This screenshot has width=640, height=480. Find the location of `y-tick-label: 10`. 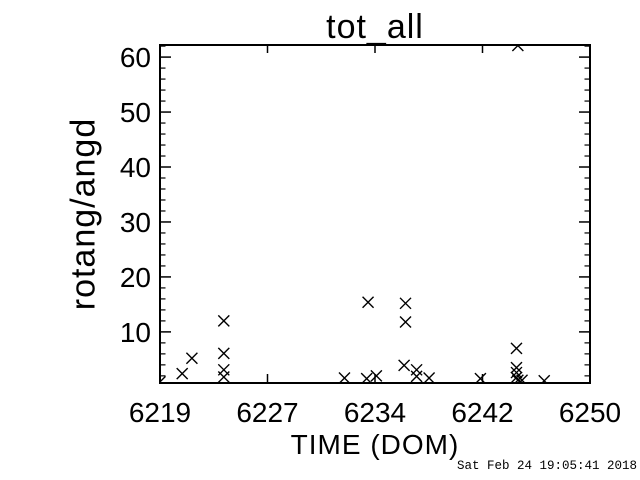

y-tick-label: 10 is located at coordinates (135, 332).